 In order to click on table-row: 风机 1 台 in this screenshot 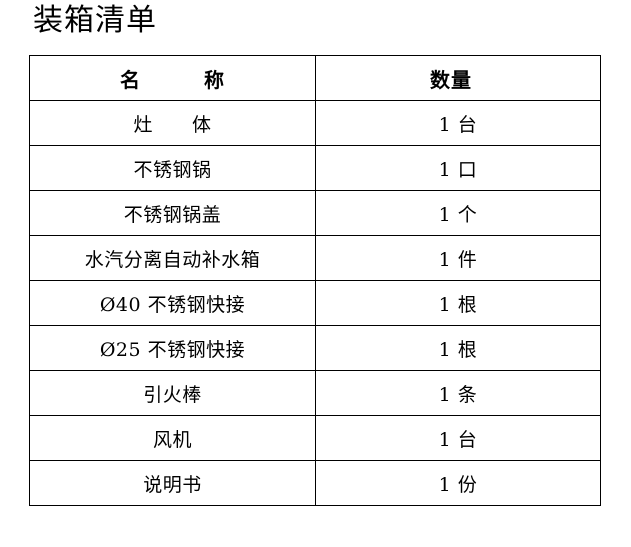, I will do `click(315, 438)`.